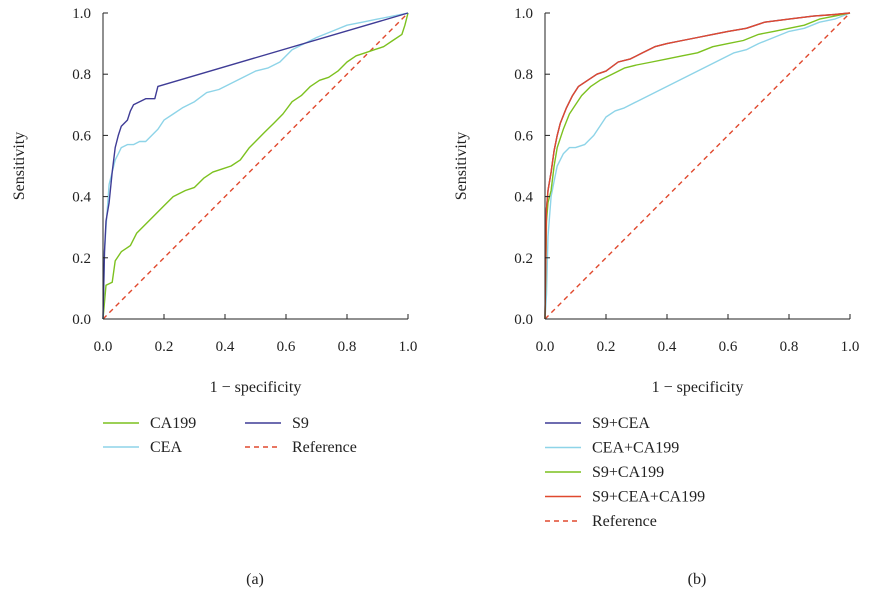 The height and width of the screenshot is (595, 869). I want to click on legend-label: CA199, so click(173, 423).